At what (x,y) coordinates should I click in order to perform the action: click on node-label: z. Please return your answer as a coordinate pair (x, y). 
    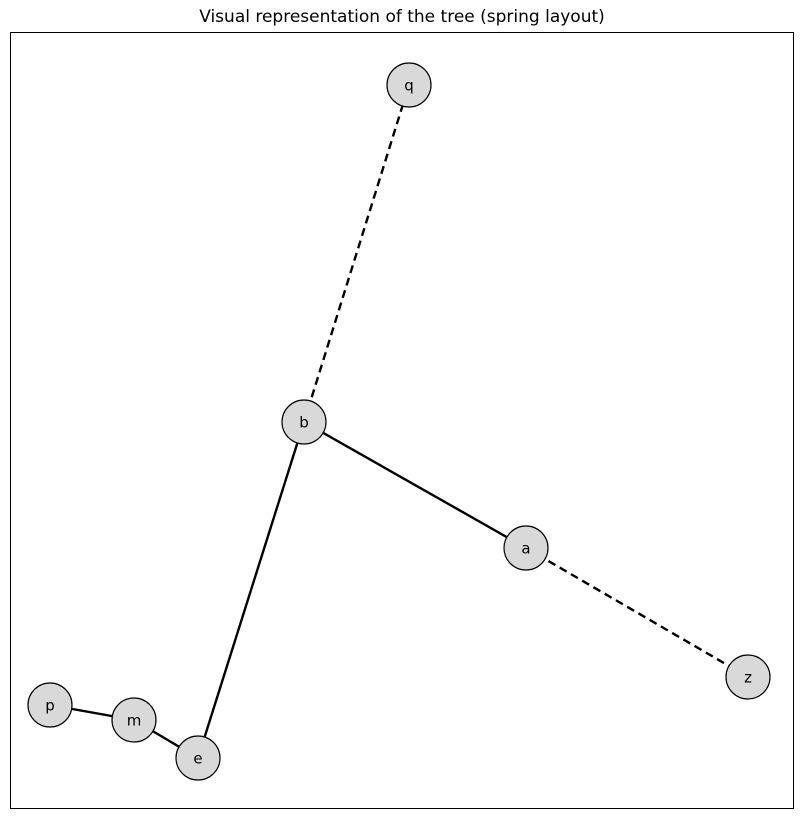
    Looking at the image, I should click on (748, 678).